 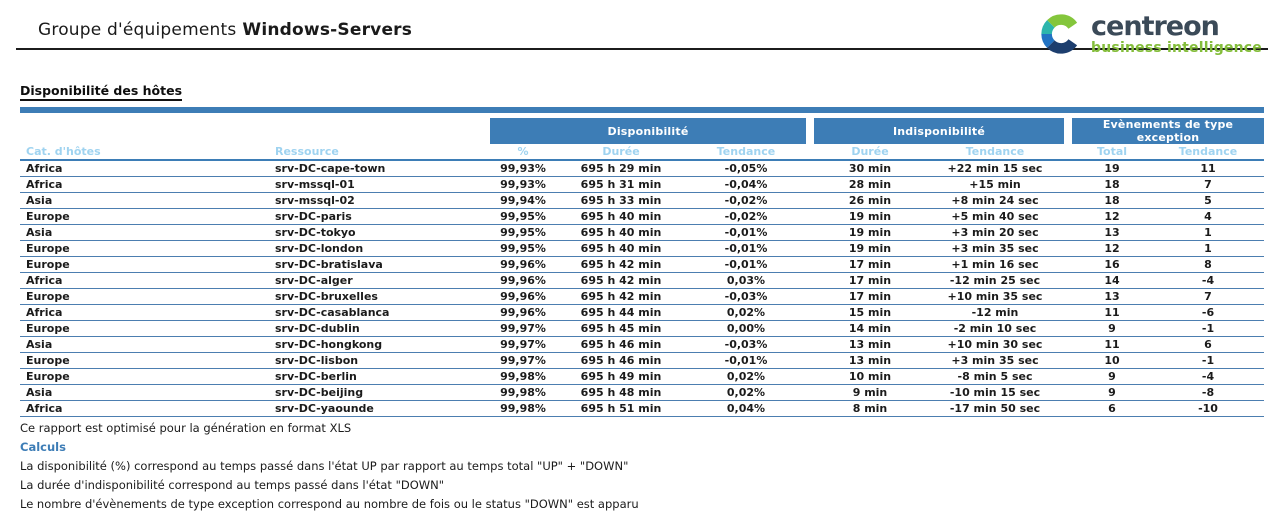 What do you see at coordinates (621, 328) in the screenshot?
I see `cell-availability-duration: 695 h 45 min` at bounding box center [621, 328].